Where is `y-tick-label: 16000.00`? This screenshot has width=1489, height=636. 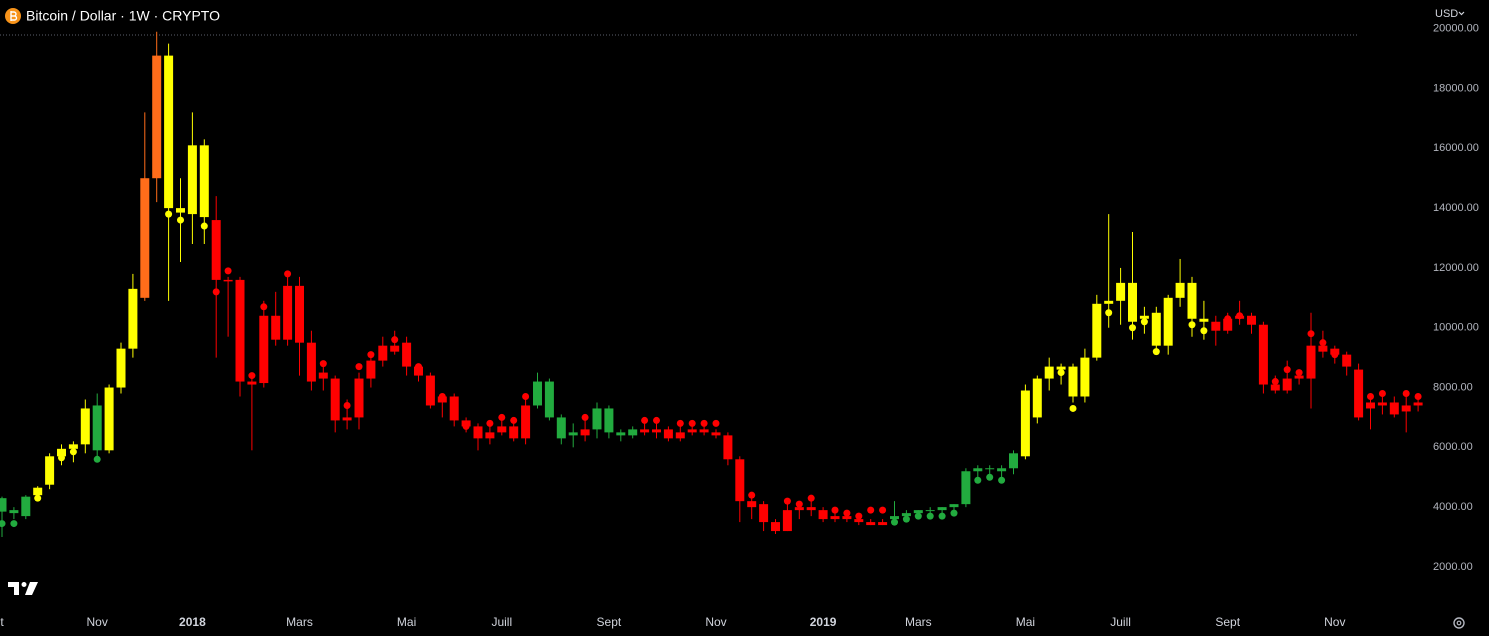 y-tick-label: 16000.00 is located at coordinates (1456, 148).